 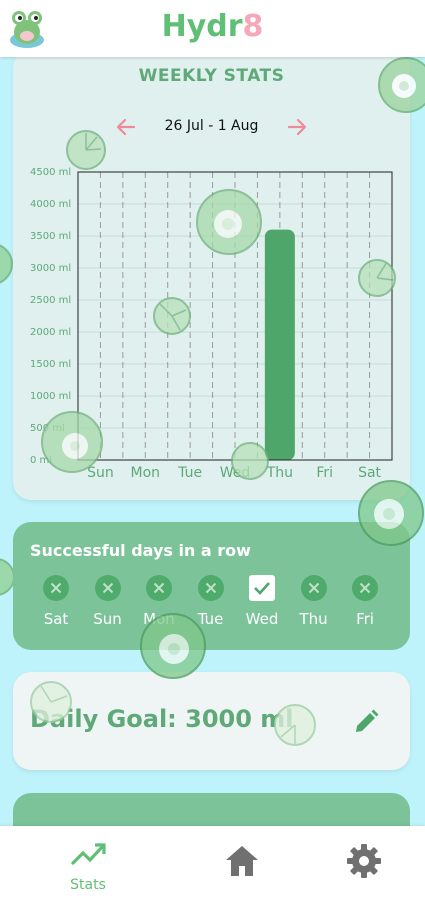 I want to click on y-tick-label: 4000 ml, so click(x=50, y=204).